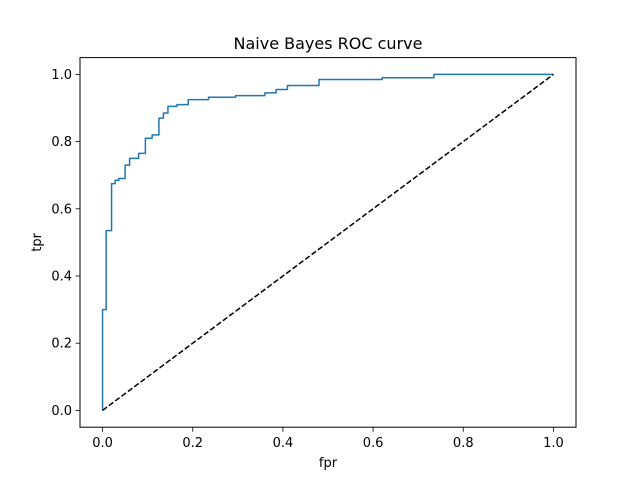  Describe the element at coordinates (373, 443) in the screenshot. I see `x-tick-label: 0.6` at that location.